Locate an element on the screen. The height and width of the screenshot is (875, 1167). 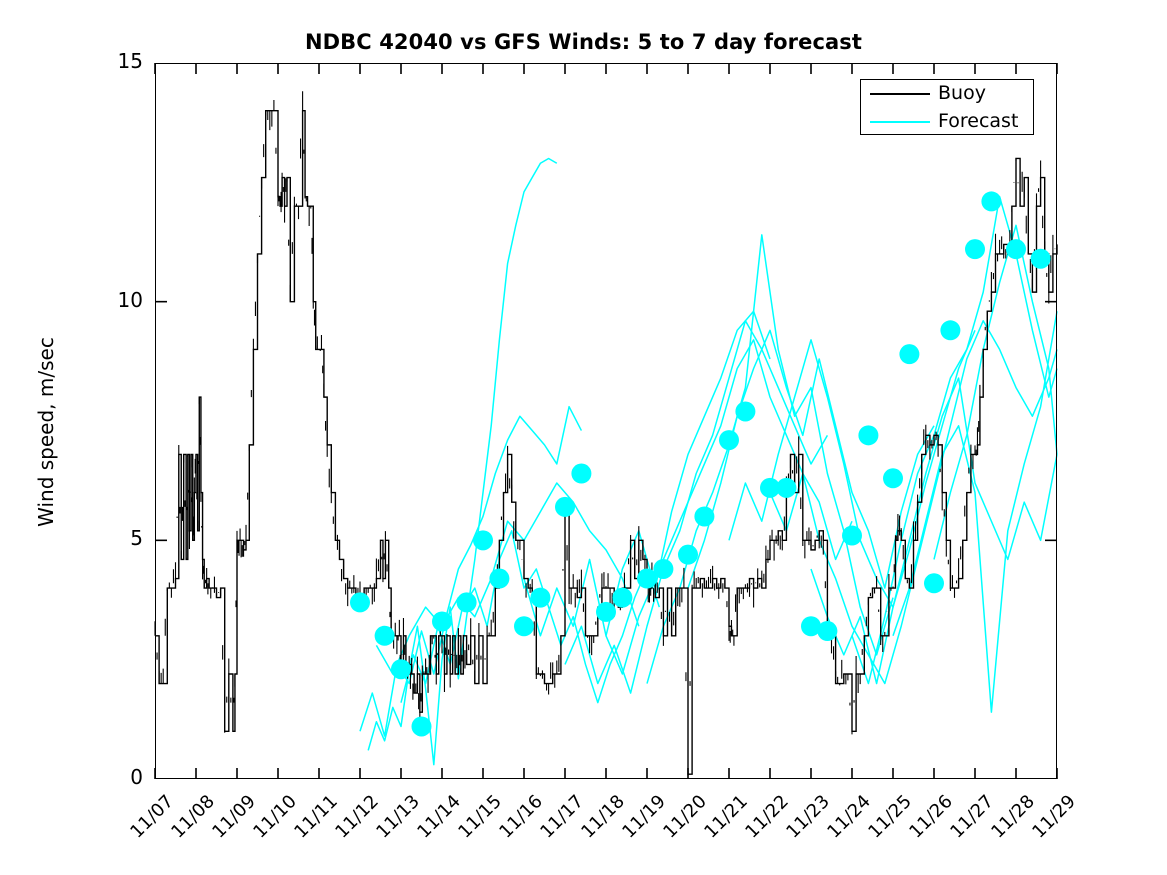
legend-label: Forecast is located at coordinates (978, 121).